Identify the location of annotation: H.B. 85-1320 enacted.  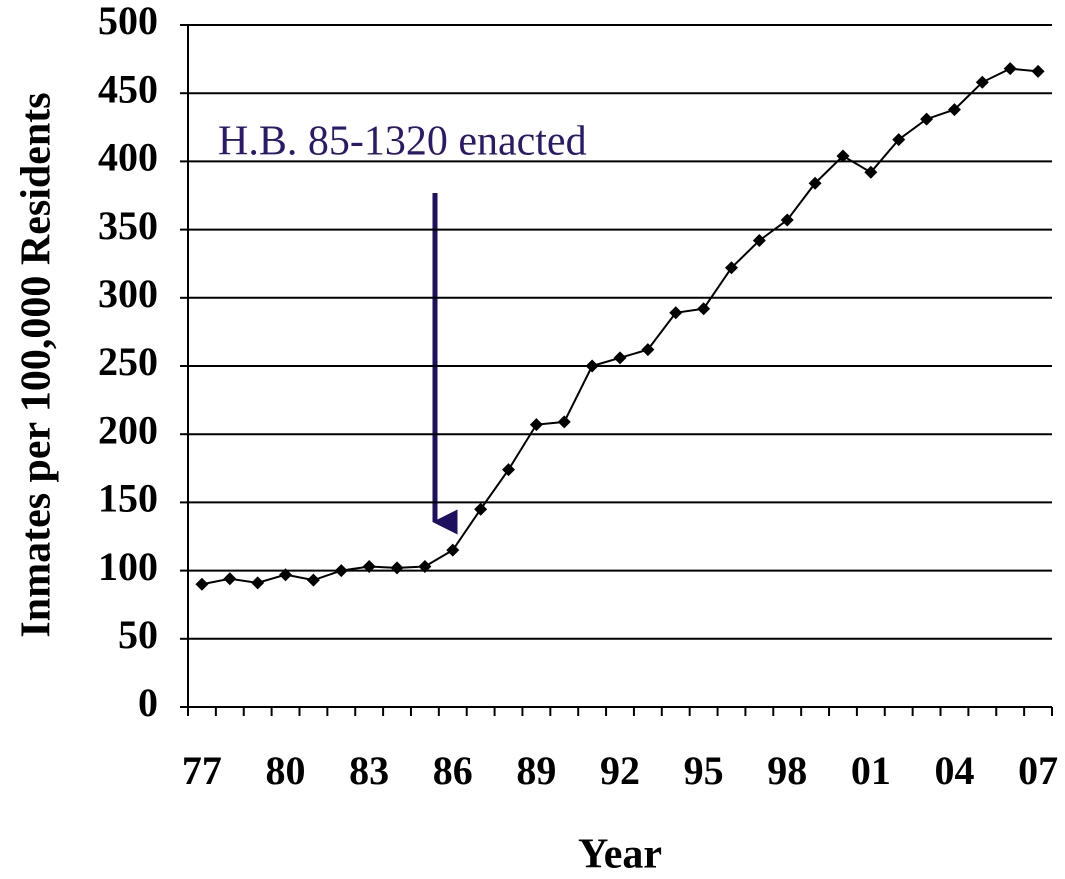
(402, 142).